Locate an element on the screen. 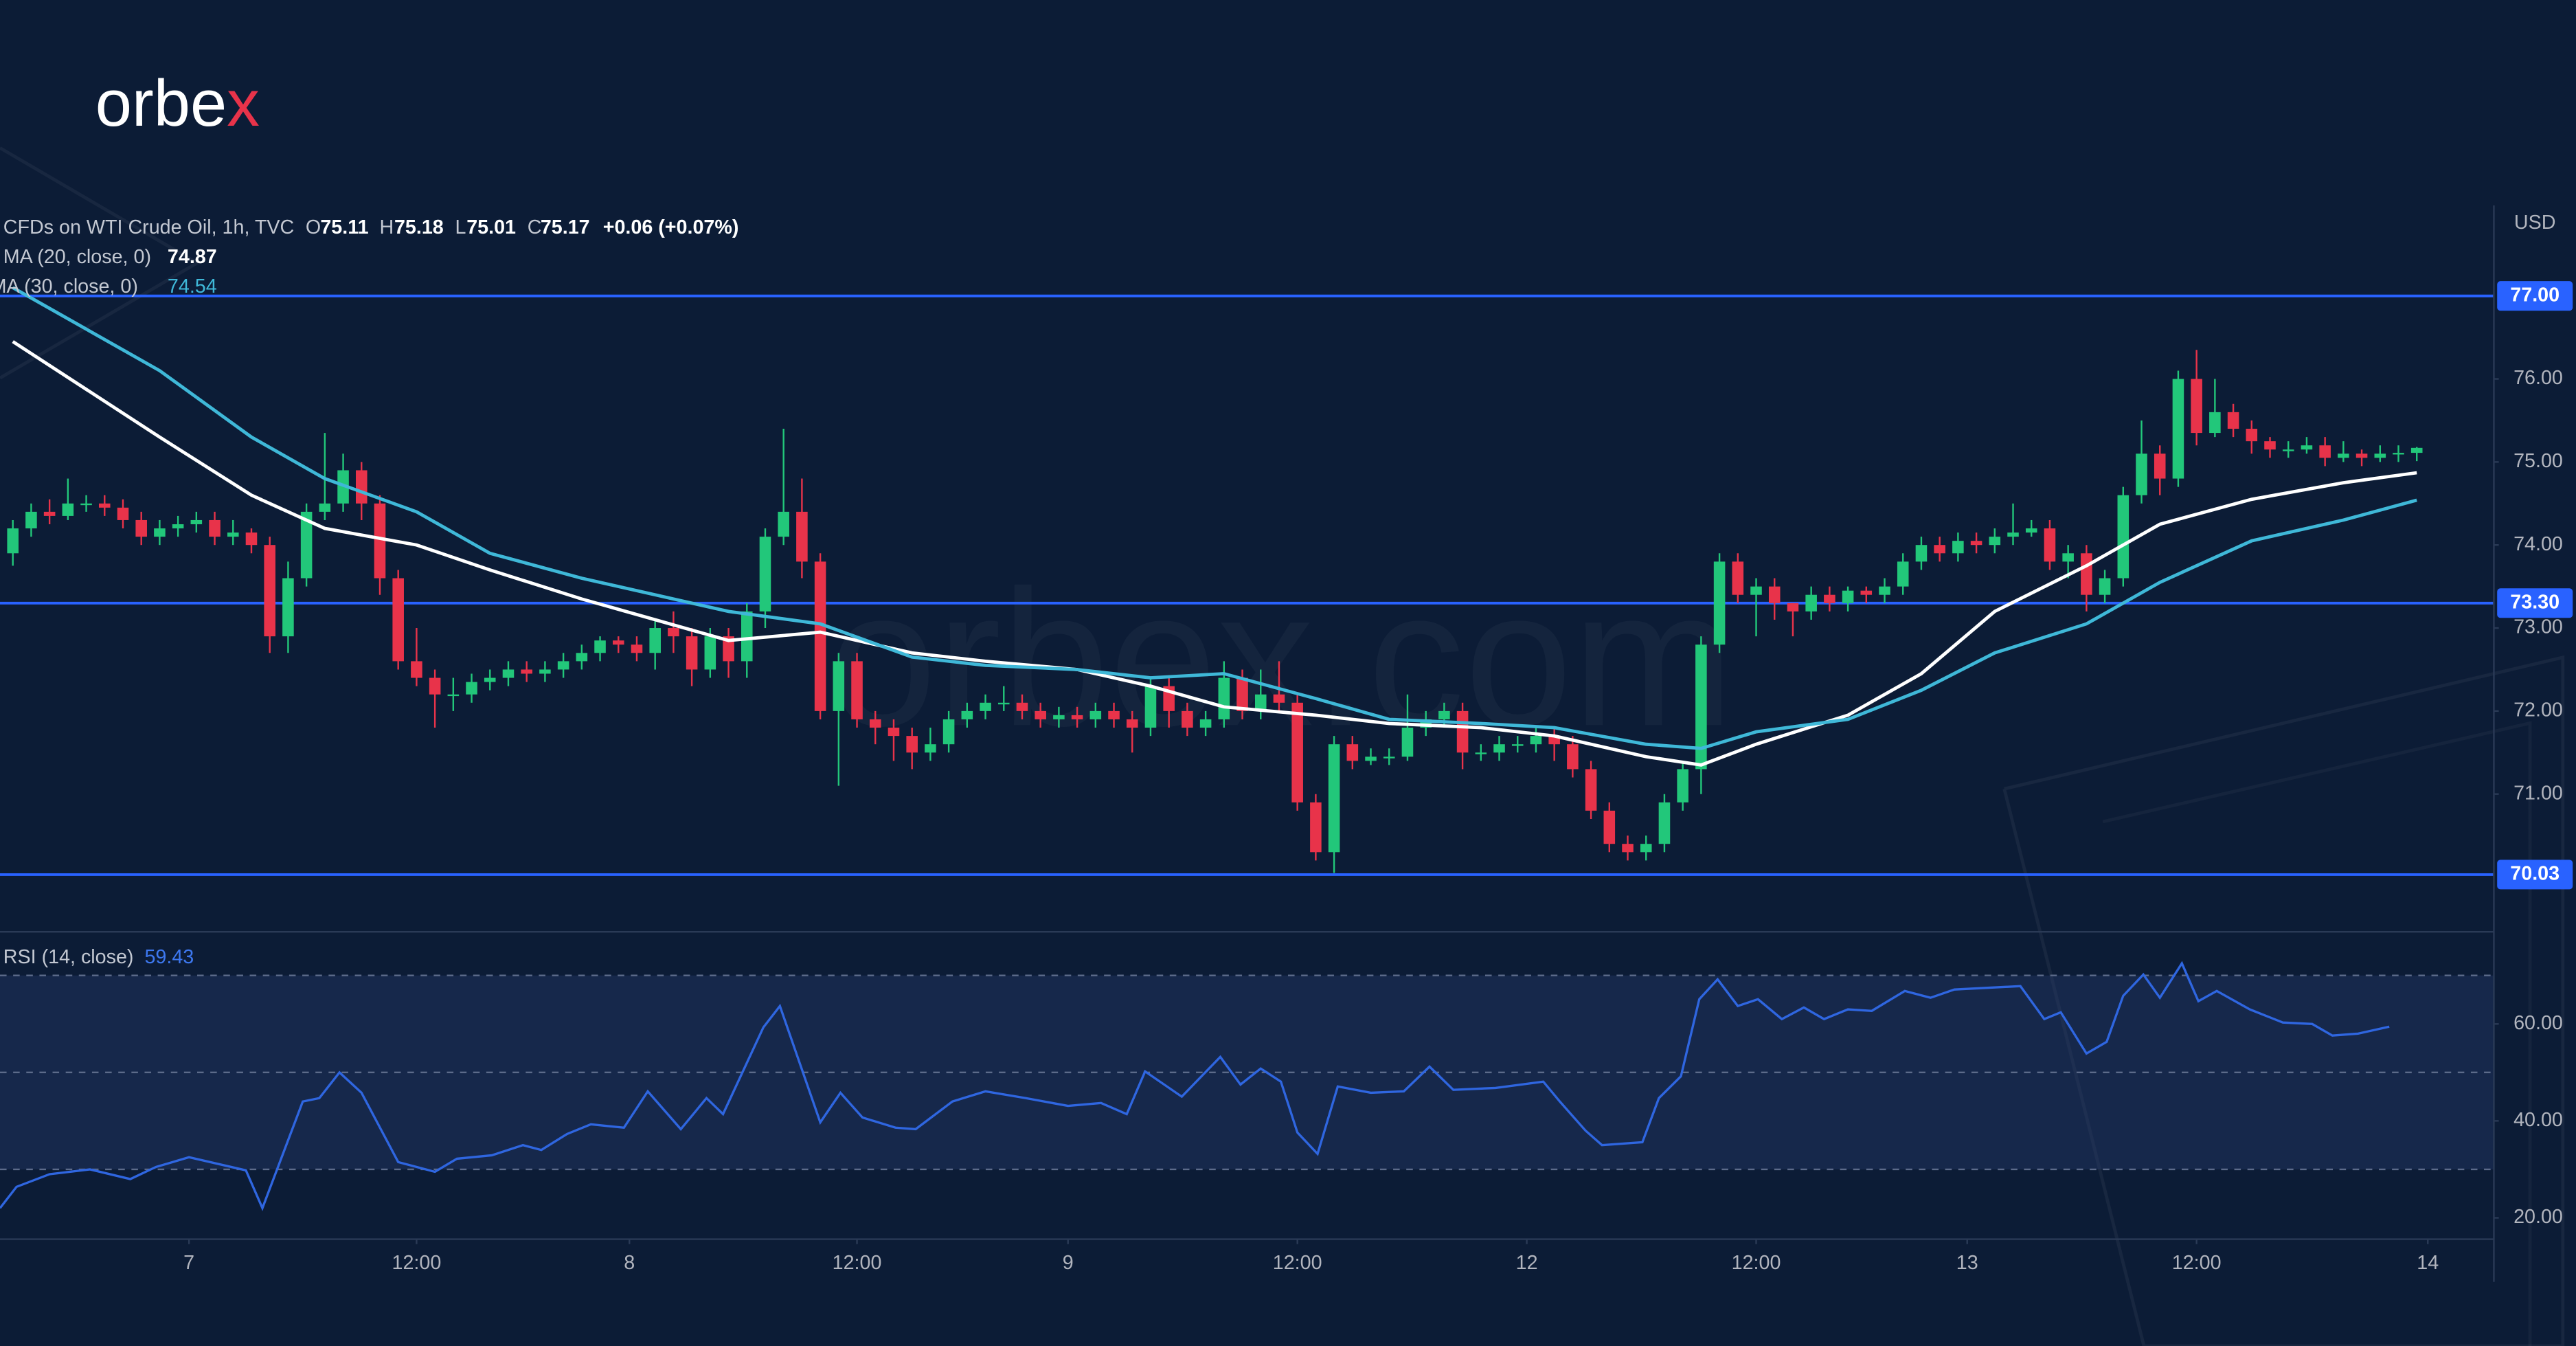  ohlc-key: H is located at coordinates (386, 227).